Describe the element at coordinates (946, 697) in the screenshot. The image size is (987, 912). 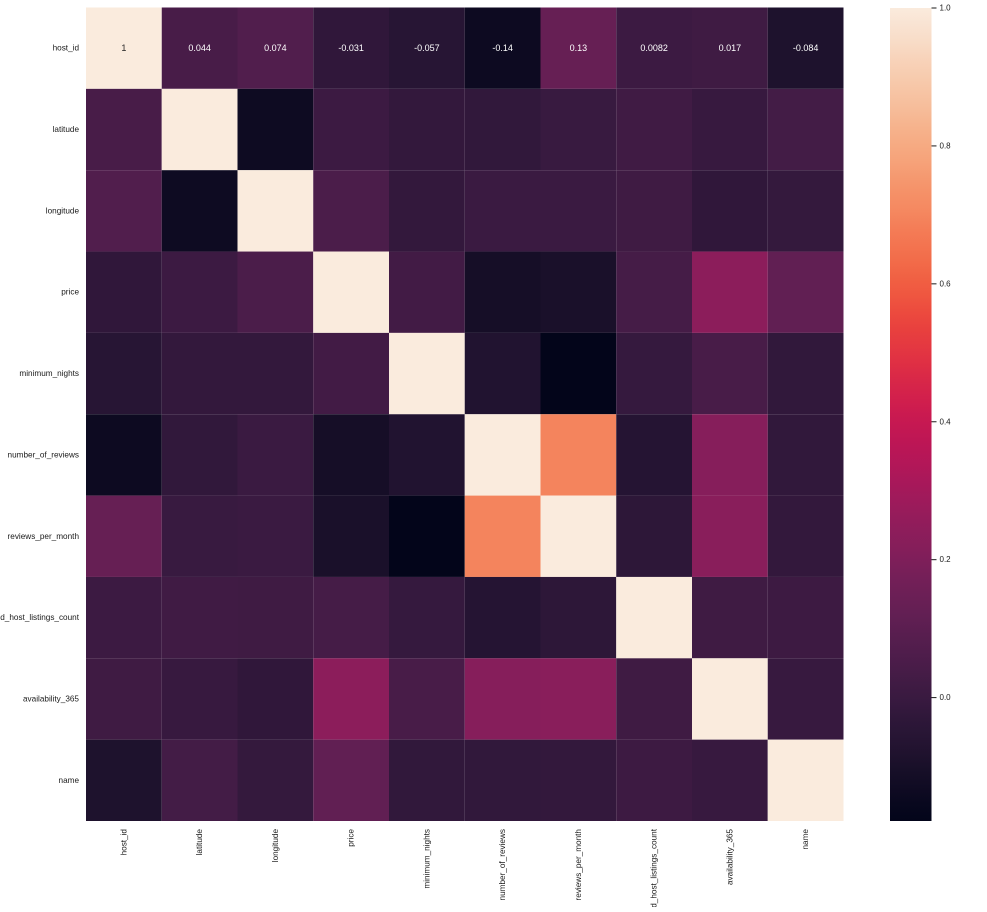
I see `svg-text: 0.0` at that location.